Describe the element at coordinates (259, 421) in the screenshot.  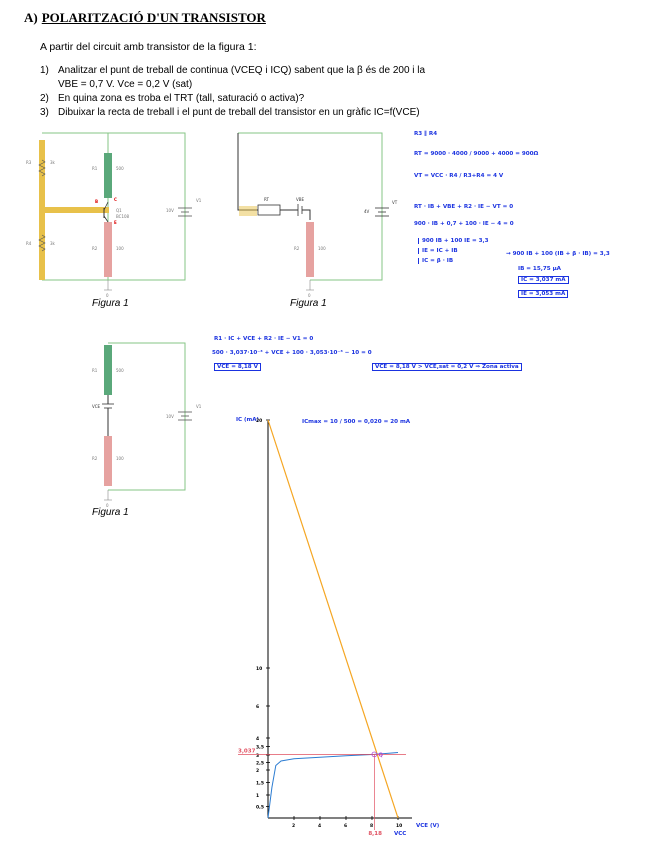
I see `y-tick-label: 20` at that location.